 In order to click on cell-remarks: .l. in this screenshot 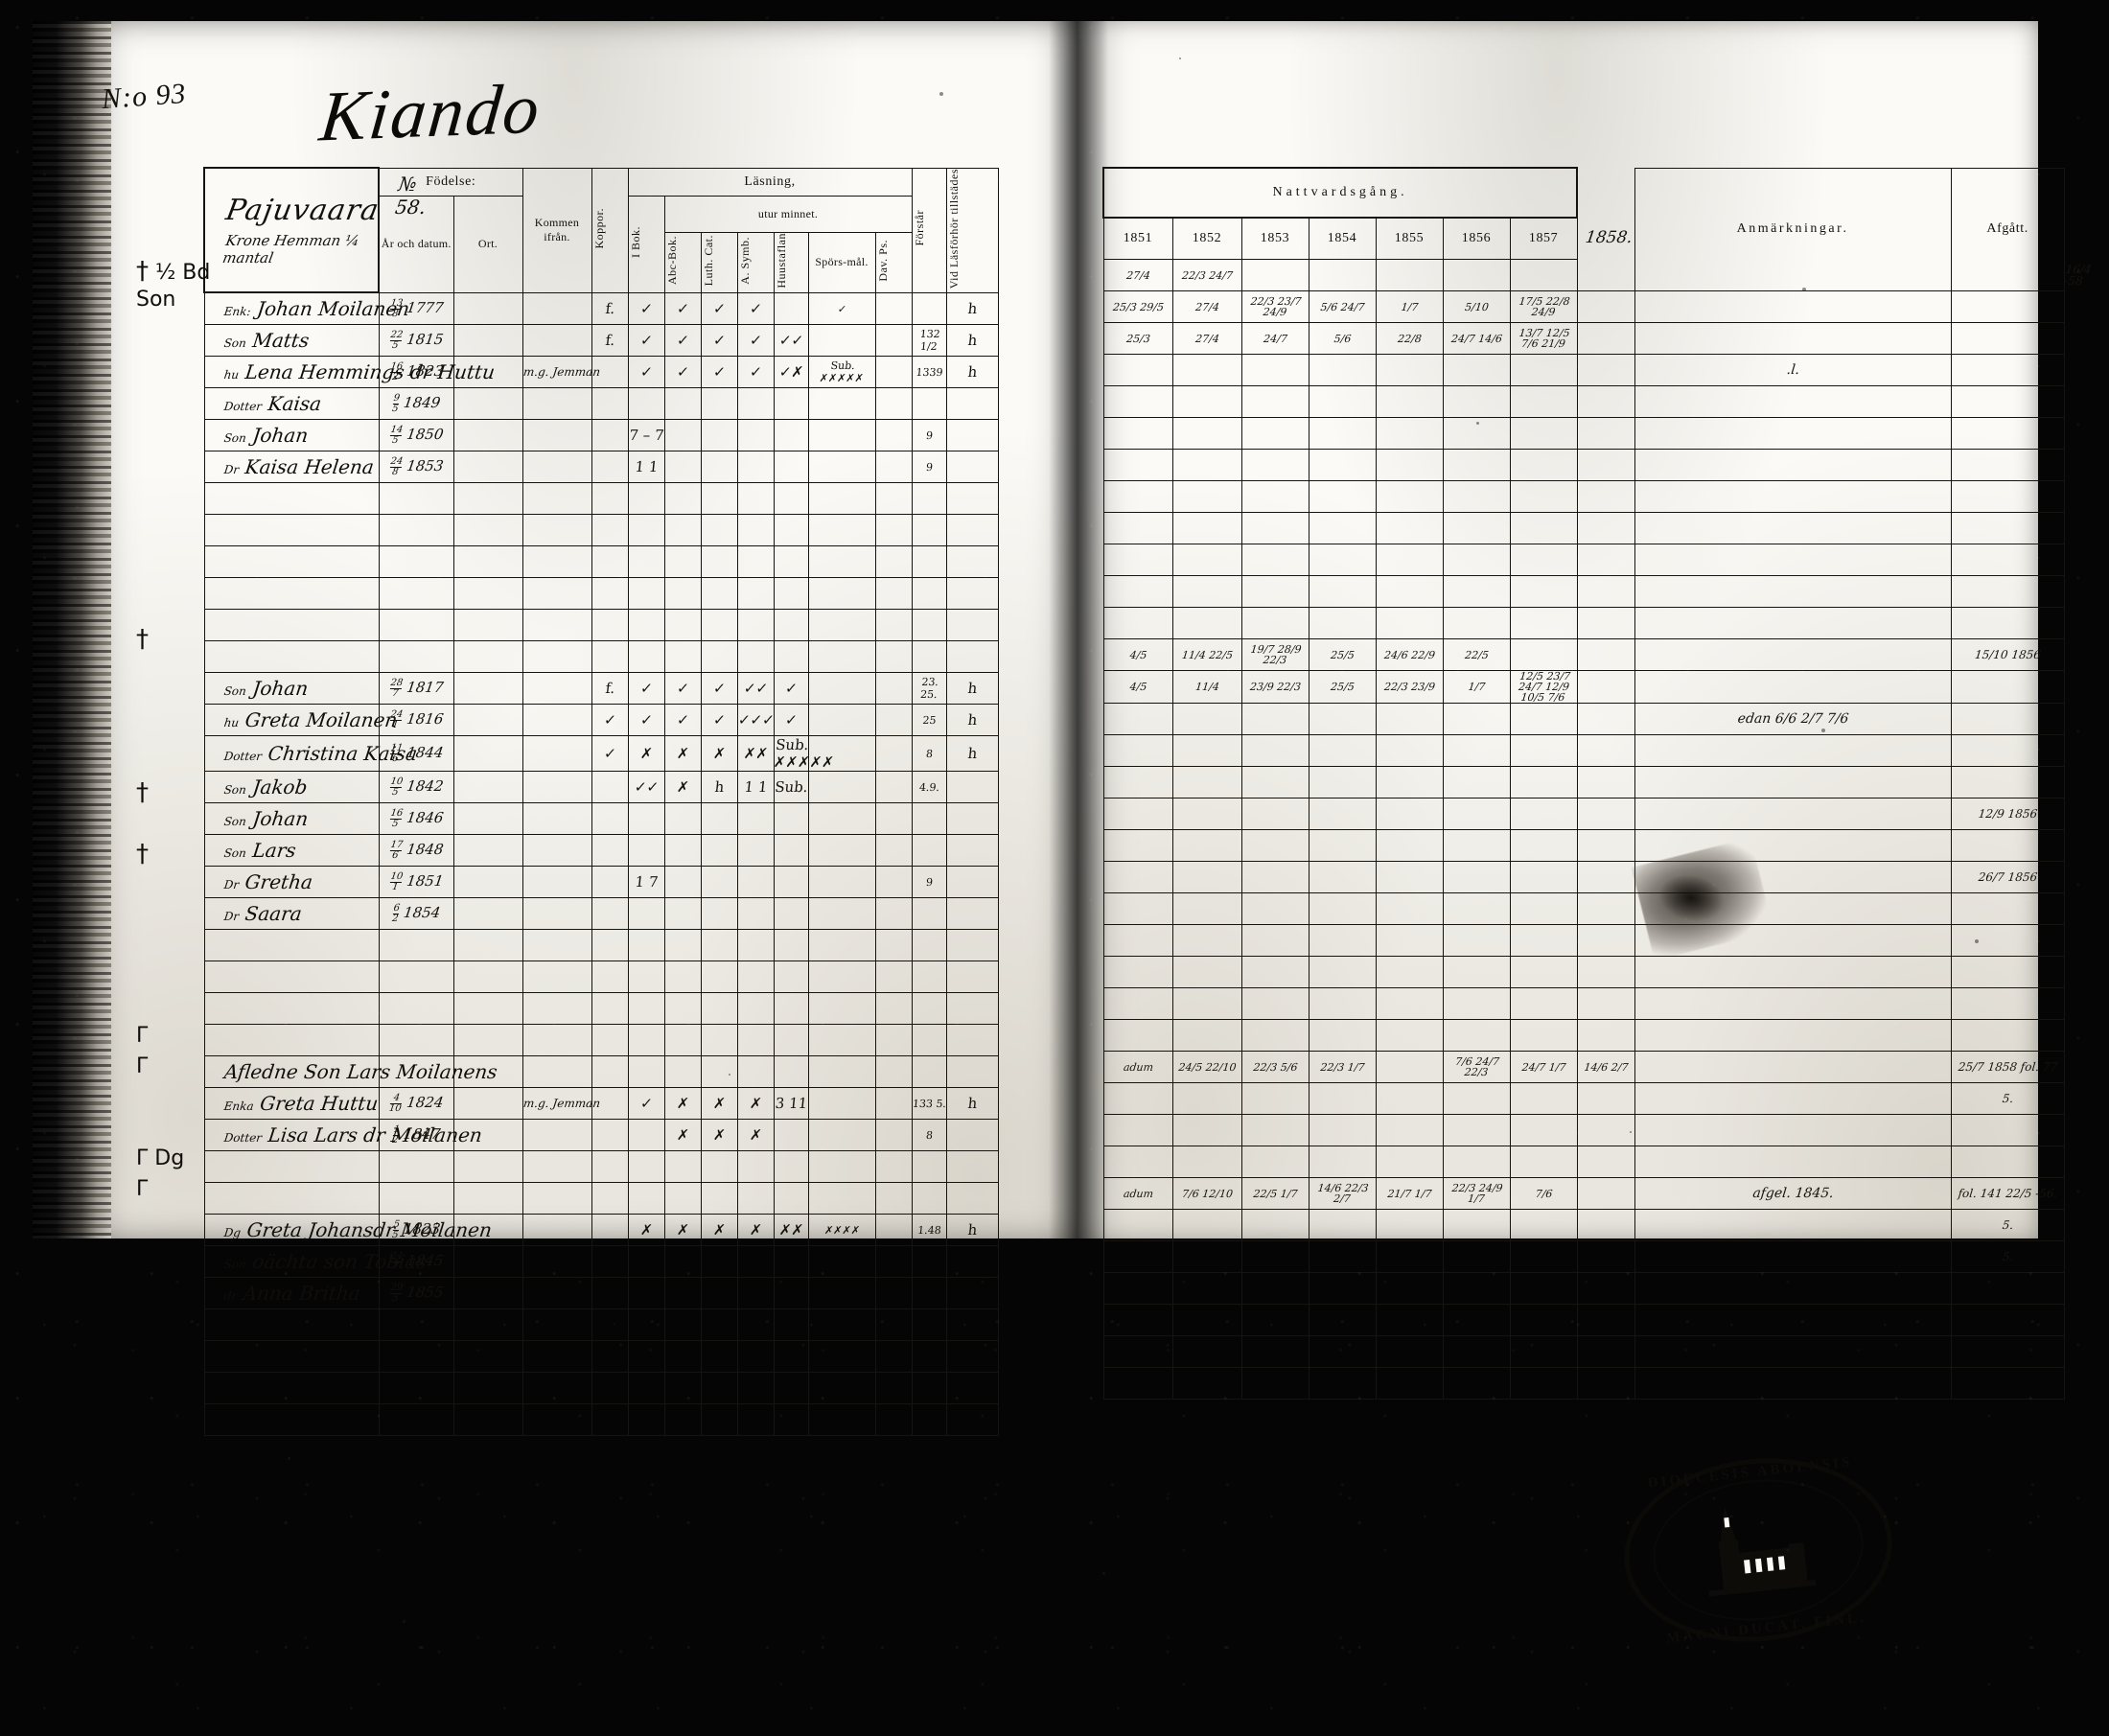, I will do `click(1793, 370)`.